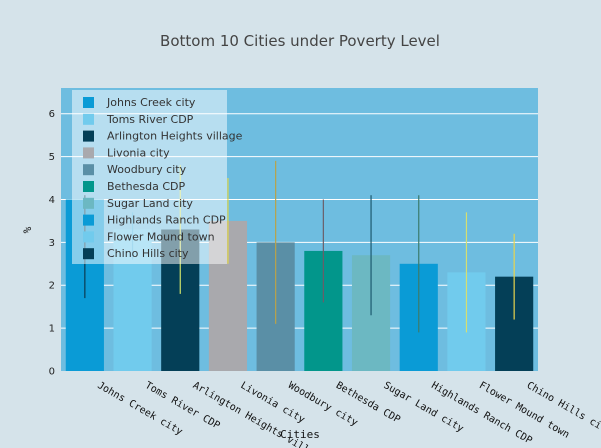  Describe the element at coordinates (424, 407) in the screenshot. I see `x-tick-label: Sugar Land city` at that location.